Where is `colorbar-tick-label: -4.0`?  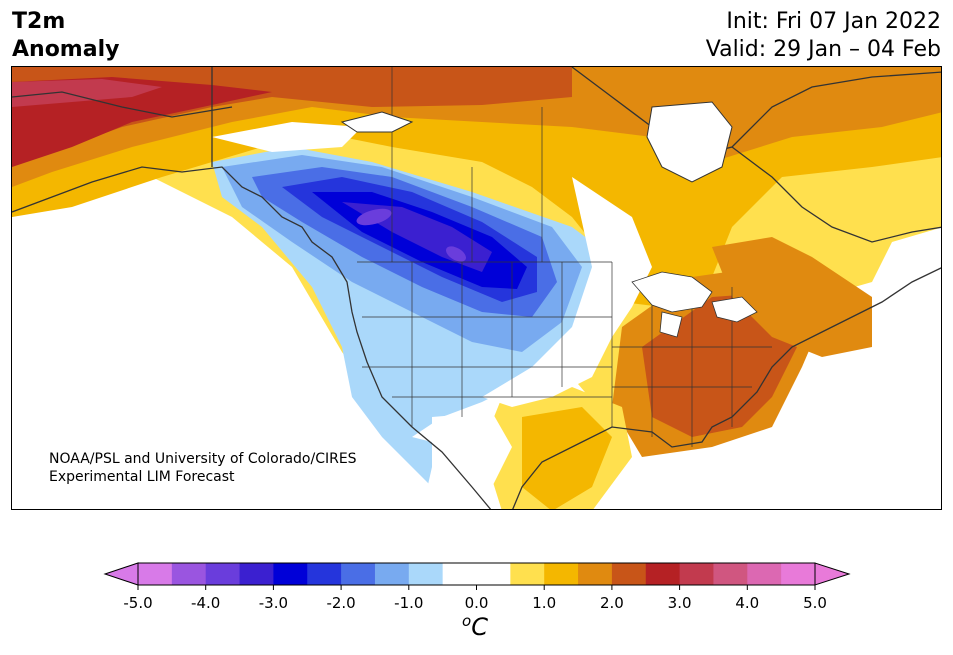 colorbar-tick-label: -4.0 is located at coordinates (205, 603).